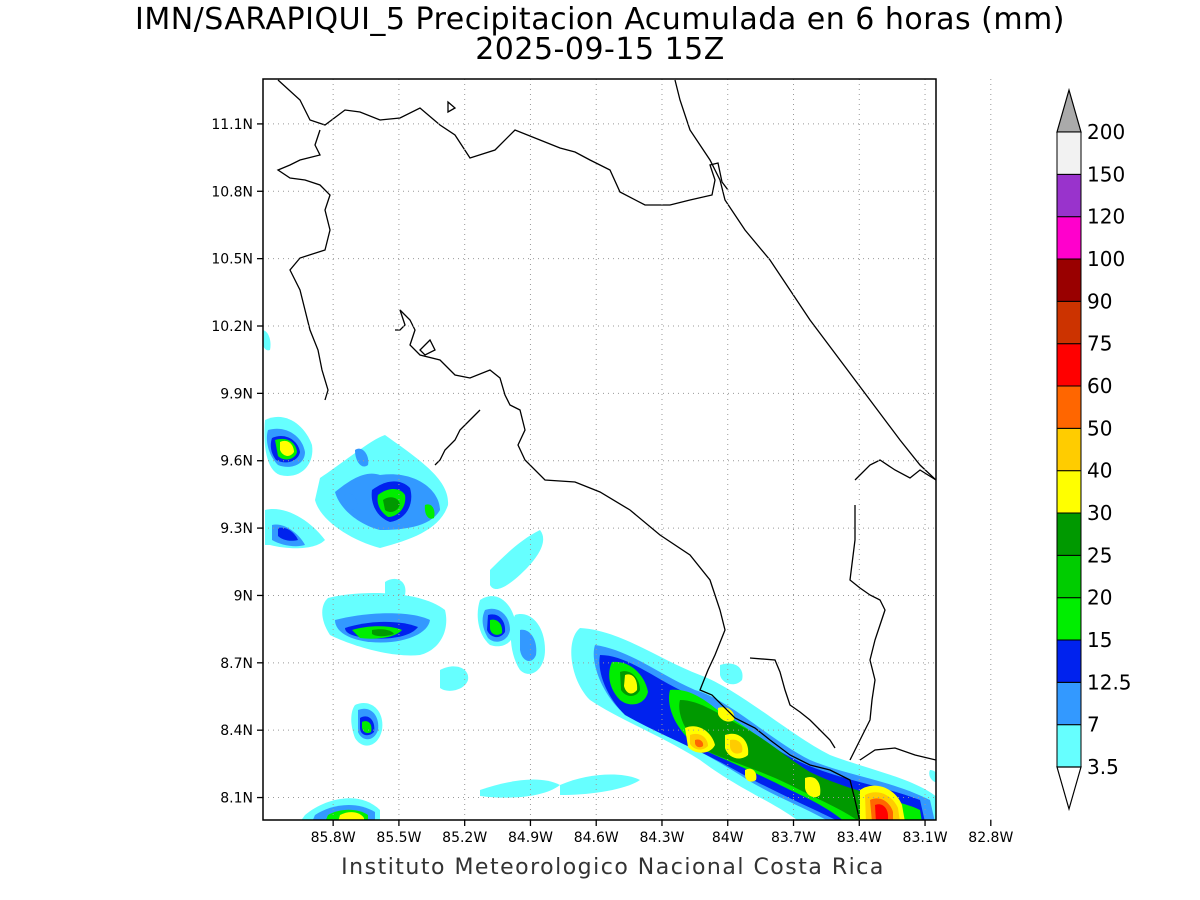 The image size is (1200, 900). Describe the element at coordinates (400, 320) in the screenshot. I see `nicoya-inner` at that location.